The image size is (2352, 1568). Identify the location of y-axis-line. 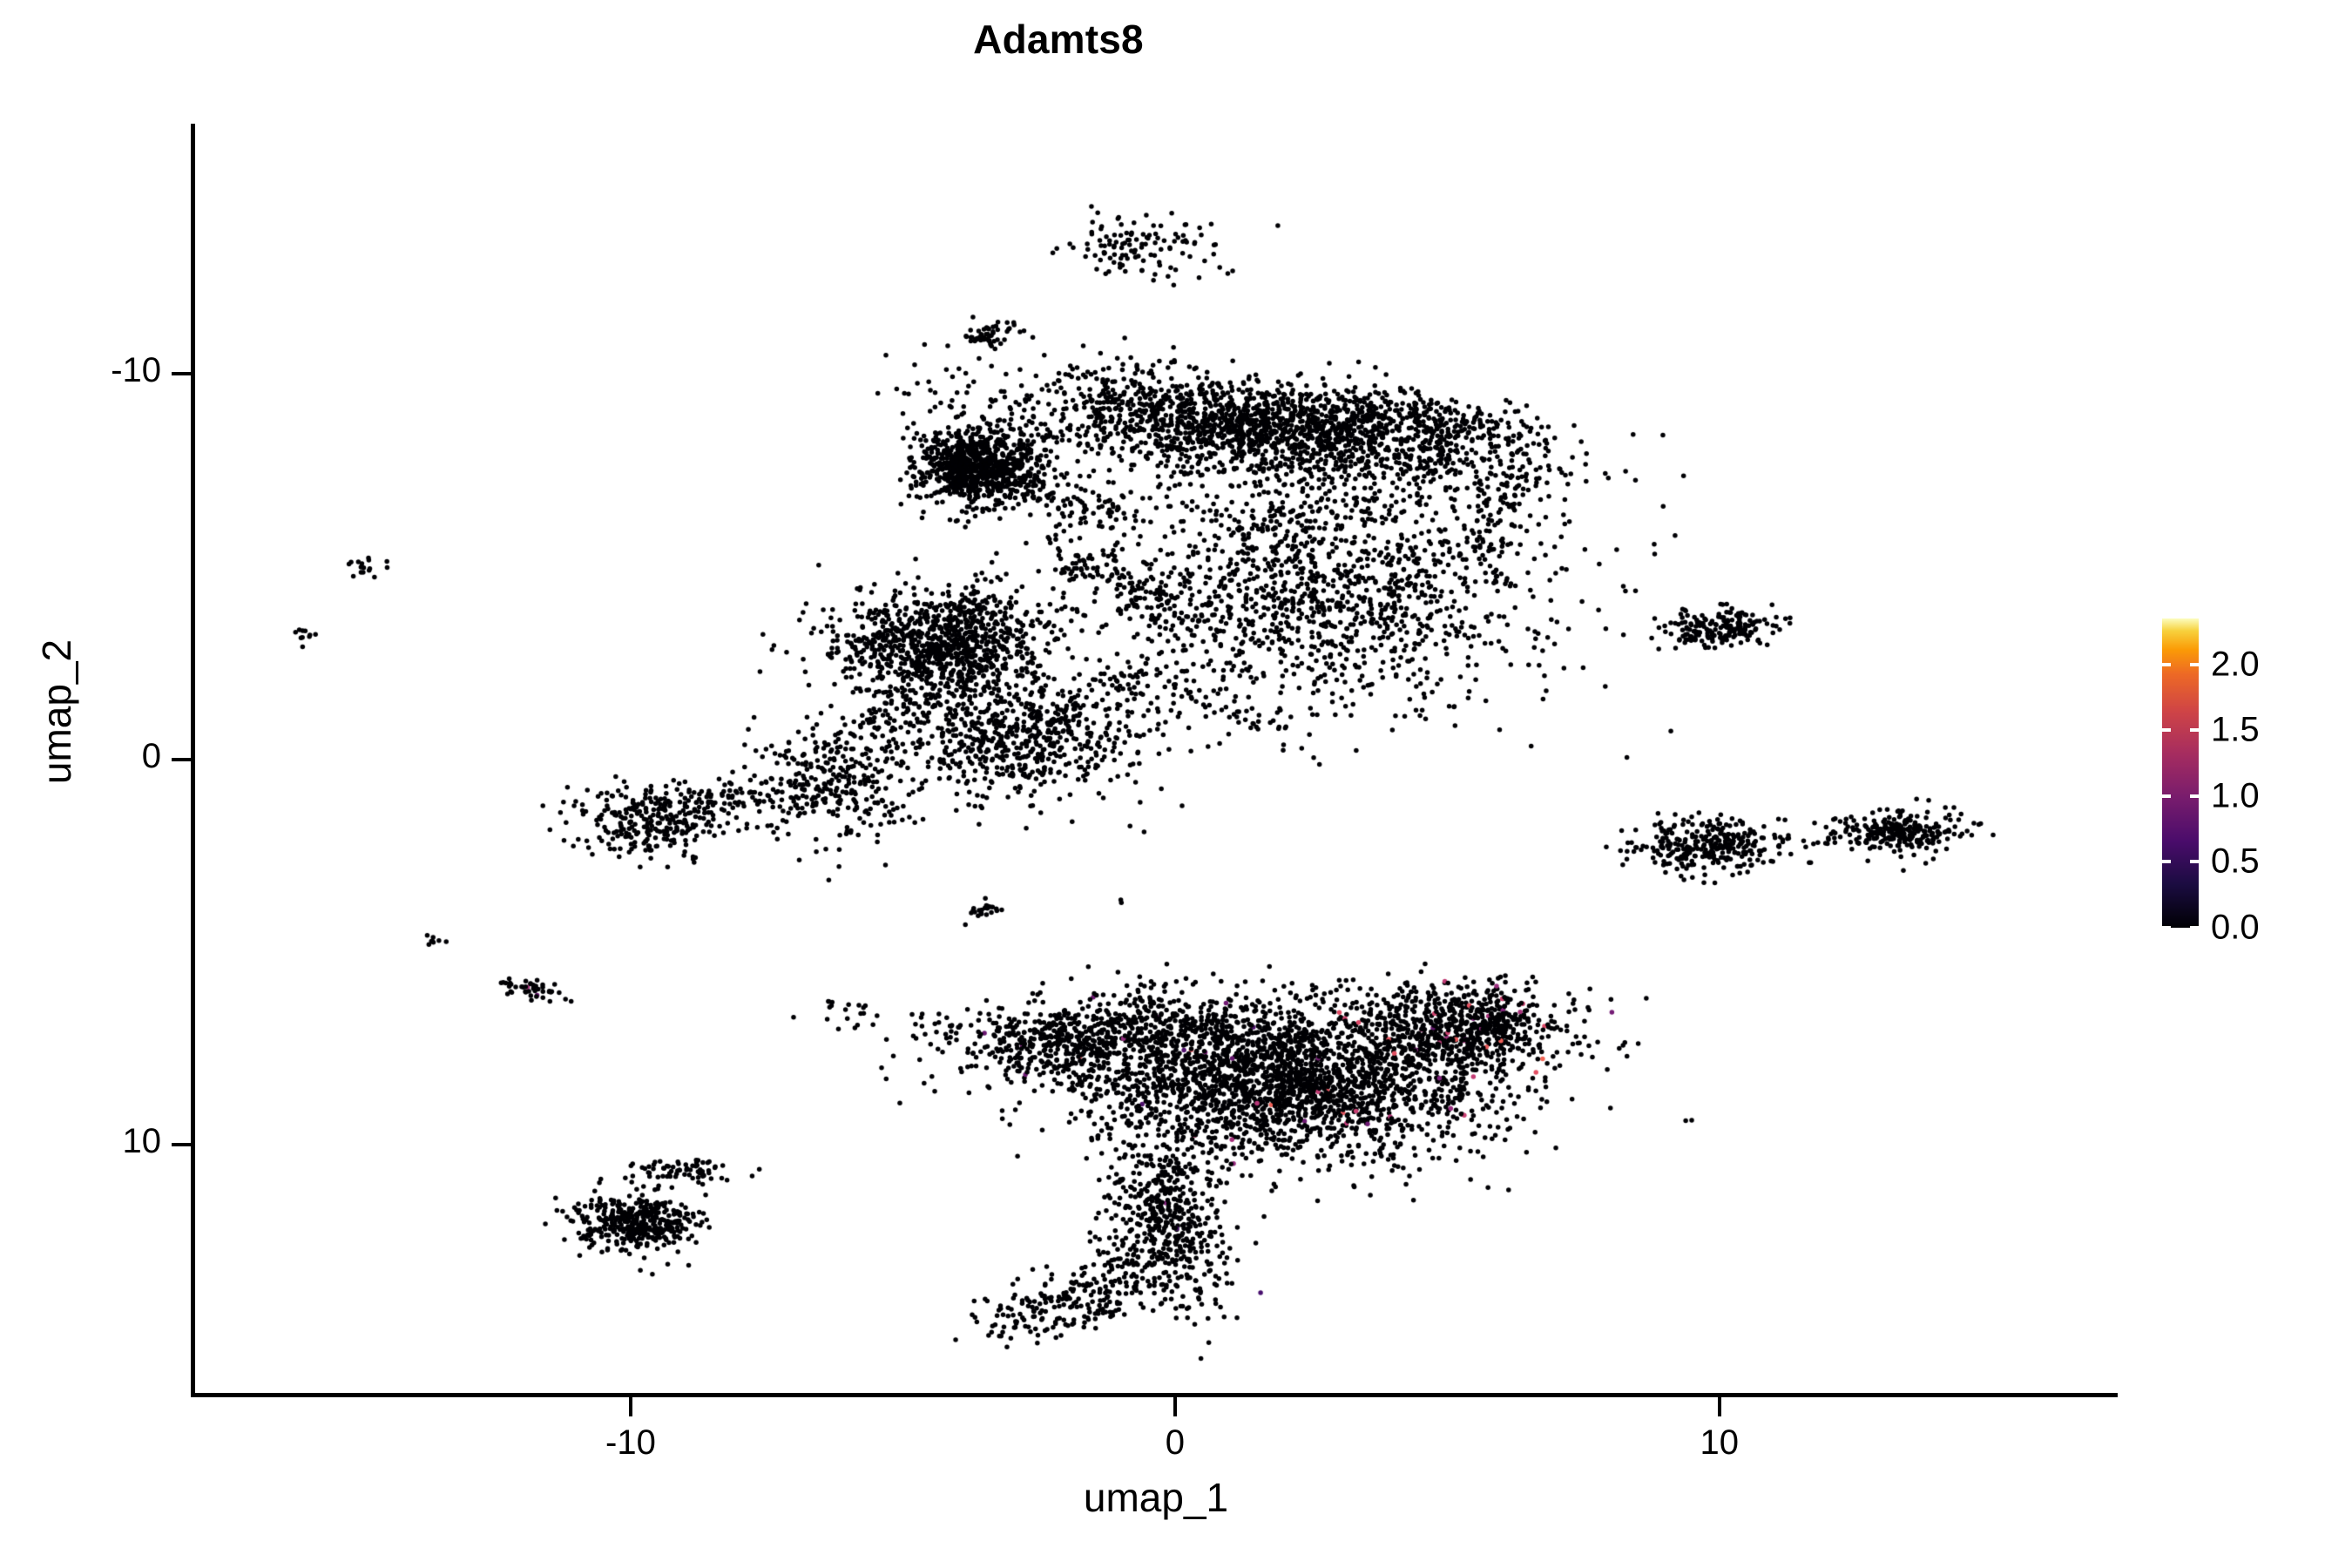
(193, 761).